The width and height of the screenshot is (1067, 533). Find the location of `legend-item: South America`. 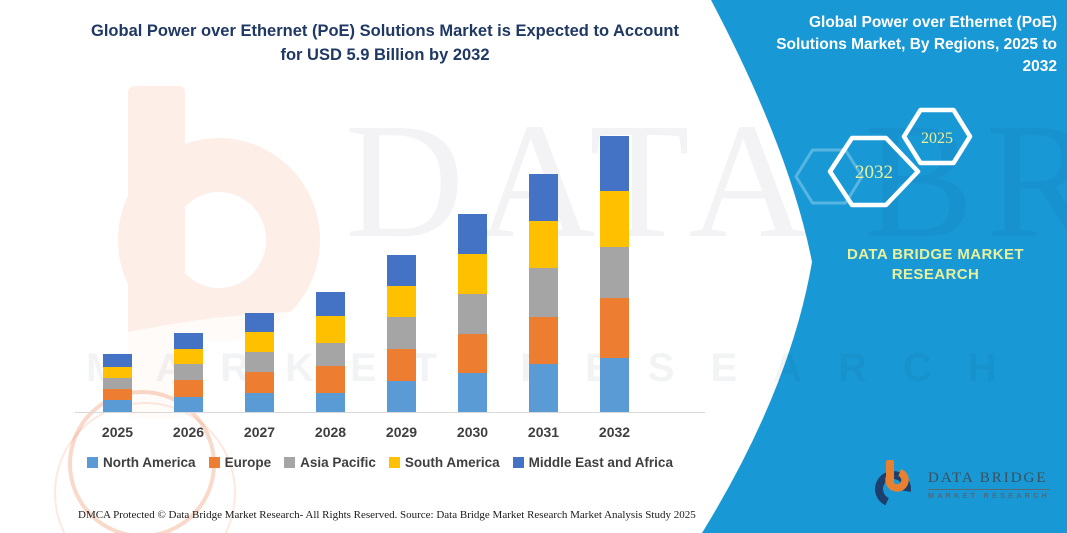

legend-item: South America is located at coordinates (444, 462).